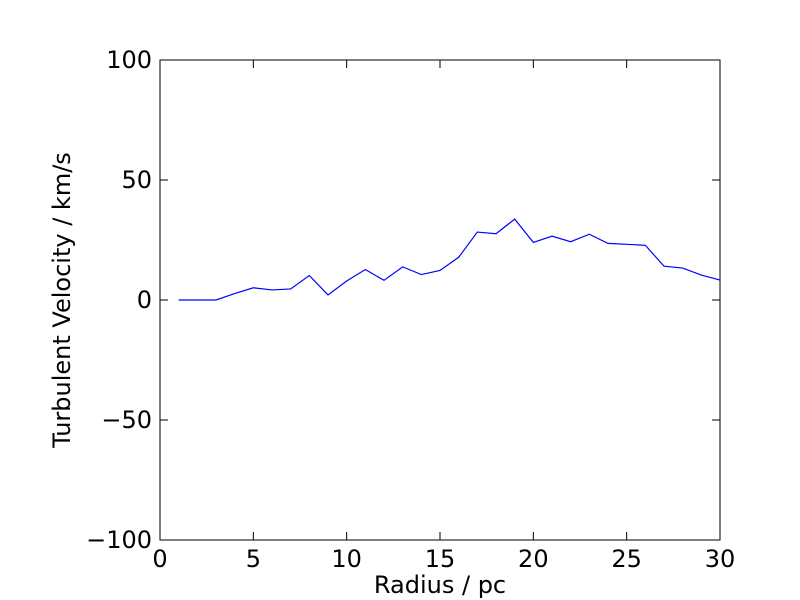 The width and height of the screenshot is (800, 600). Describe the element at coordinates (720, 559) in the screenshot. I see `x-tick-label: 30` at that location.